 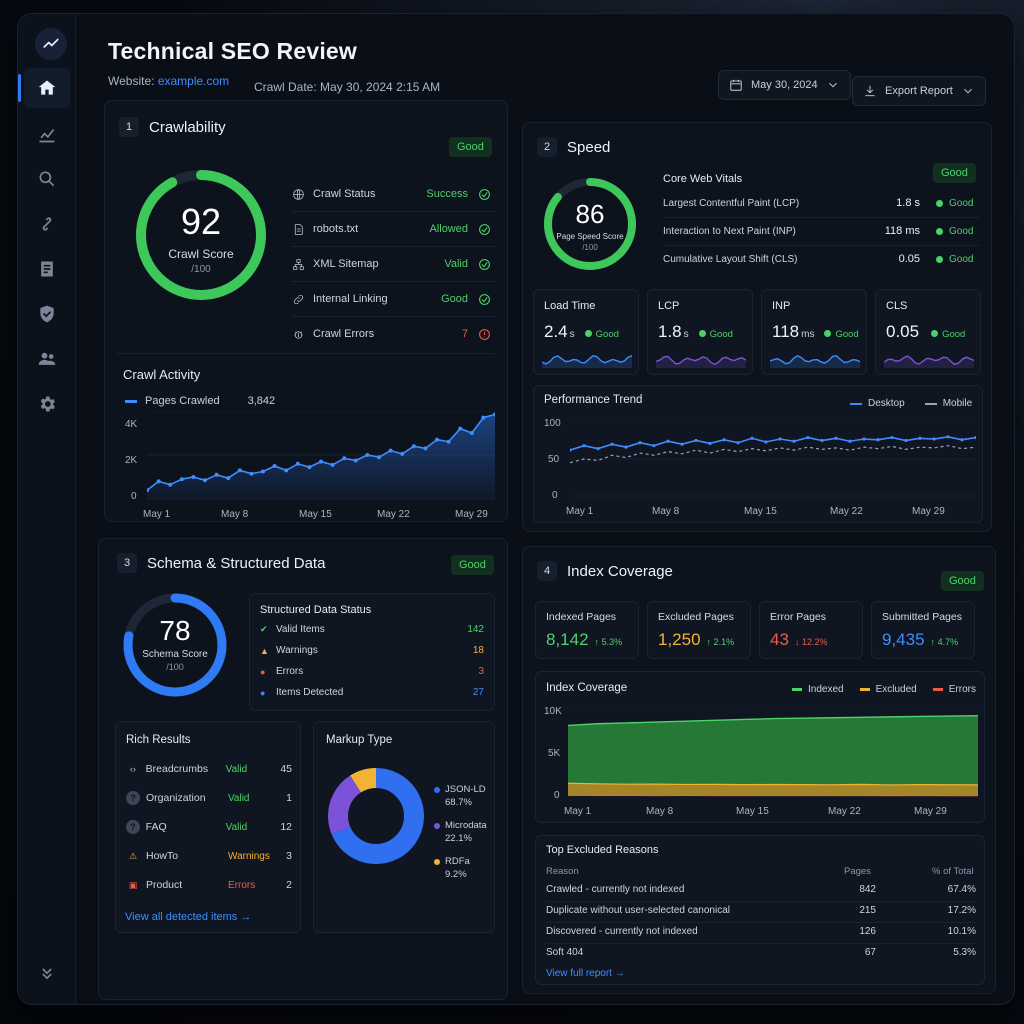 What do you see at coordinates (131, 81) in the screenshot?
I see `website-label: Website:` at bounding box center [131, 81].